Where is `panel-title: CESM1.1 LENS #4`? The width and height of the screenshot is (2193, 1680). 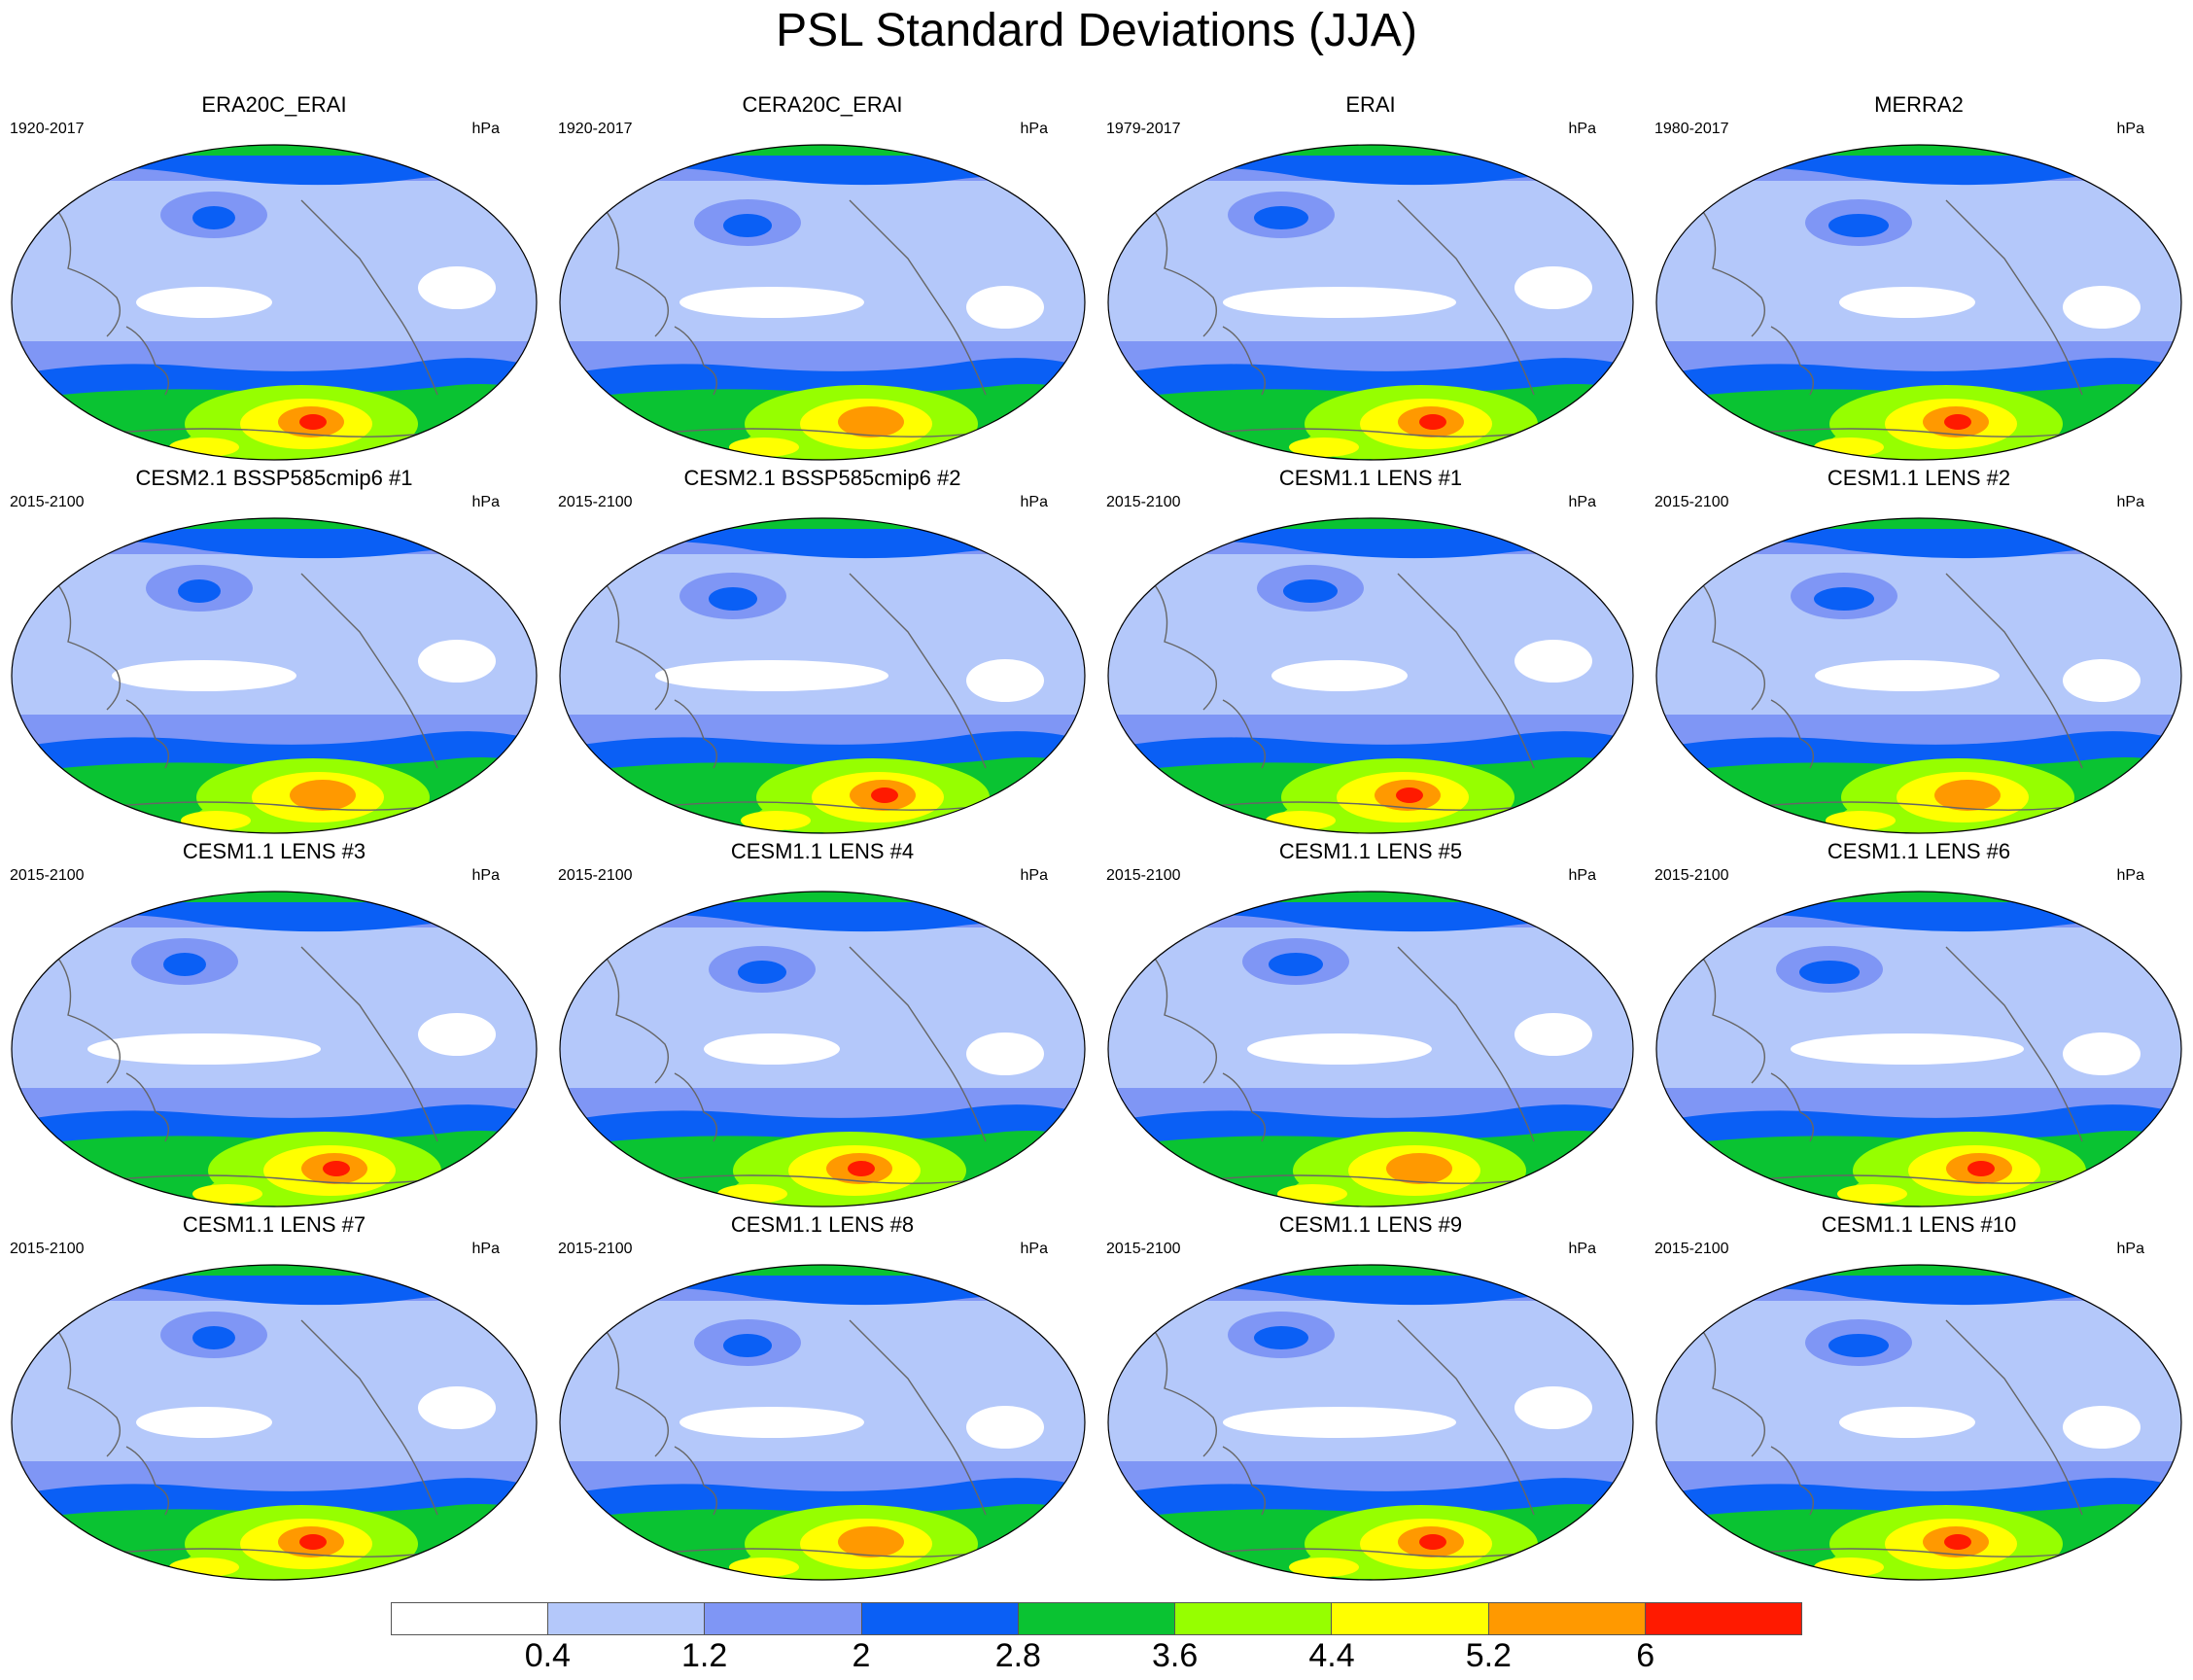
panel-title: CESM1.1 LENS #4 is located at coordinates (822, 851).